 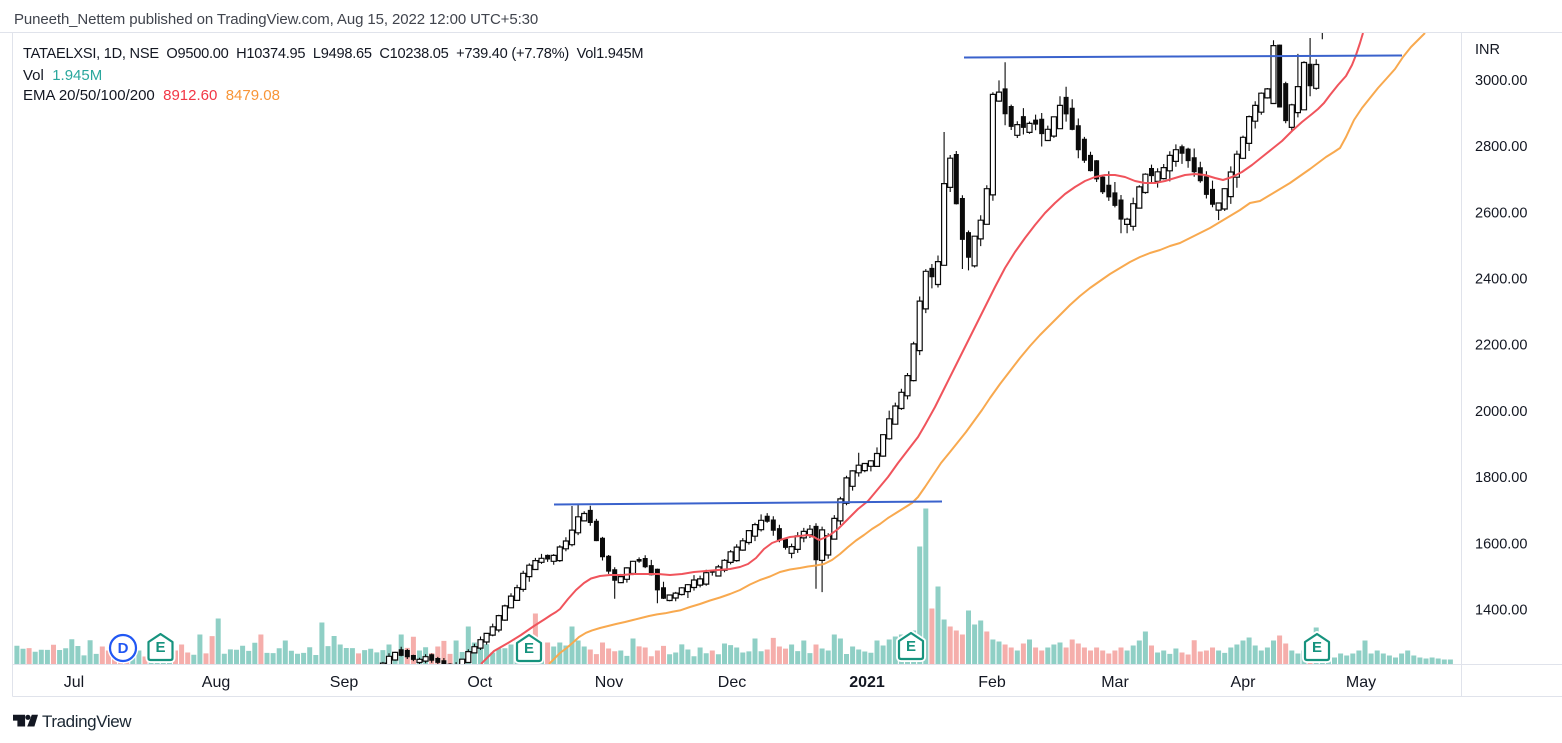 What do you see at coordinates (609, 682) in the screenshot?
I see `svg-text: Nov` at bounding box center [609, 682].